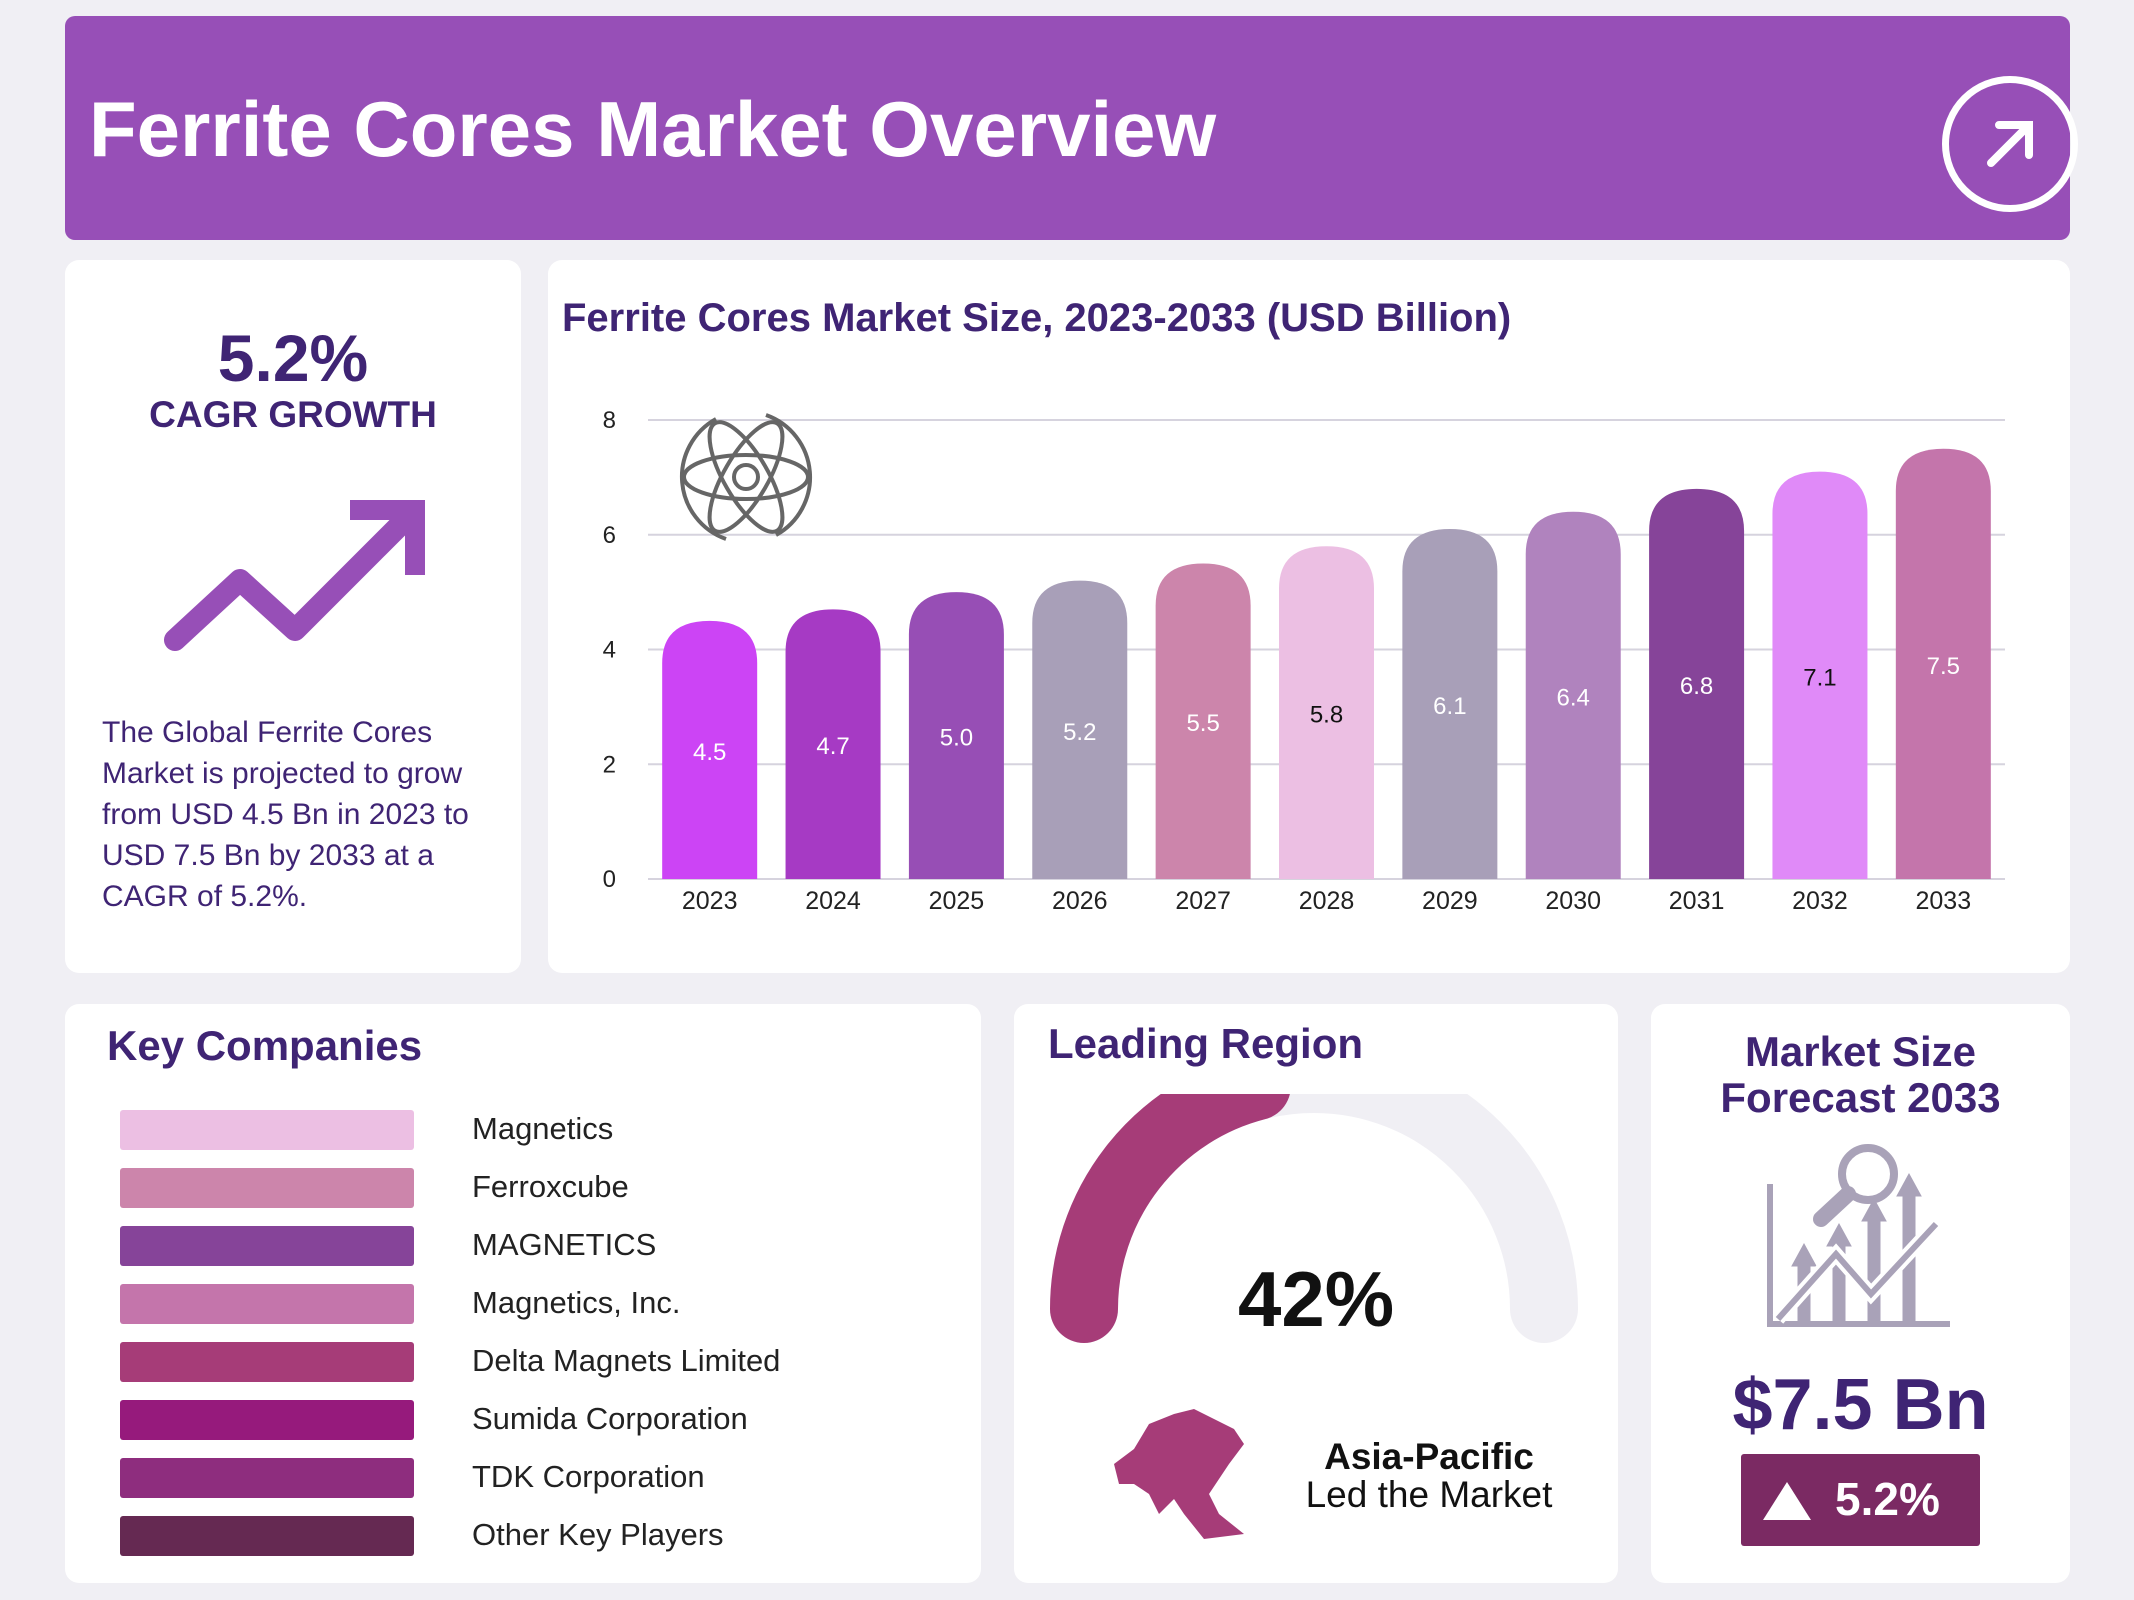  I want to click on forecast-title-line2: Forecast 2033, so click(1860, 1097).